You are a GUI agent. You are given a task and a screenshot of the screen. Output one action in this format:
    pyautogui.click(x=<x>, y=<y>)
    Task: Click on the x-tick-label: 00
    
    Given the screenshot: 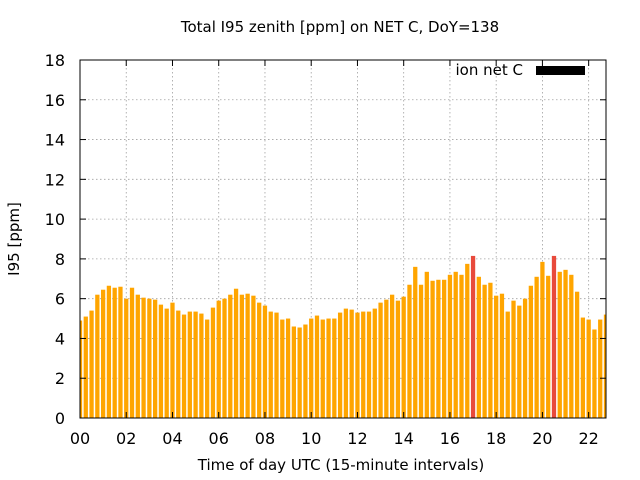 What is the action you would take?
    pyautogui.click(x=80, y=438)
    